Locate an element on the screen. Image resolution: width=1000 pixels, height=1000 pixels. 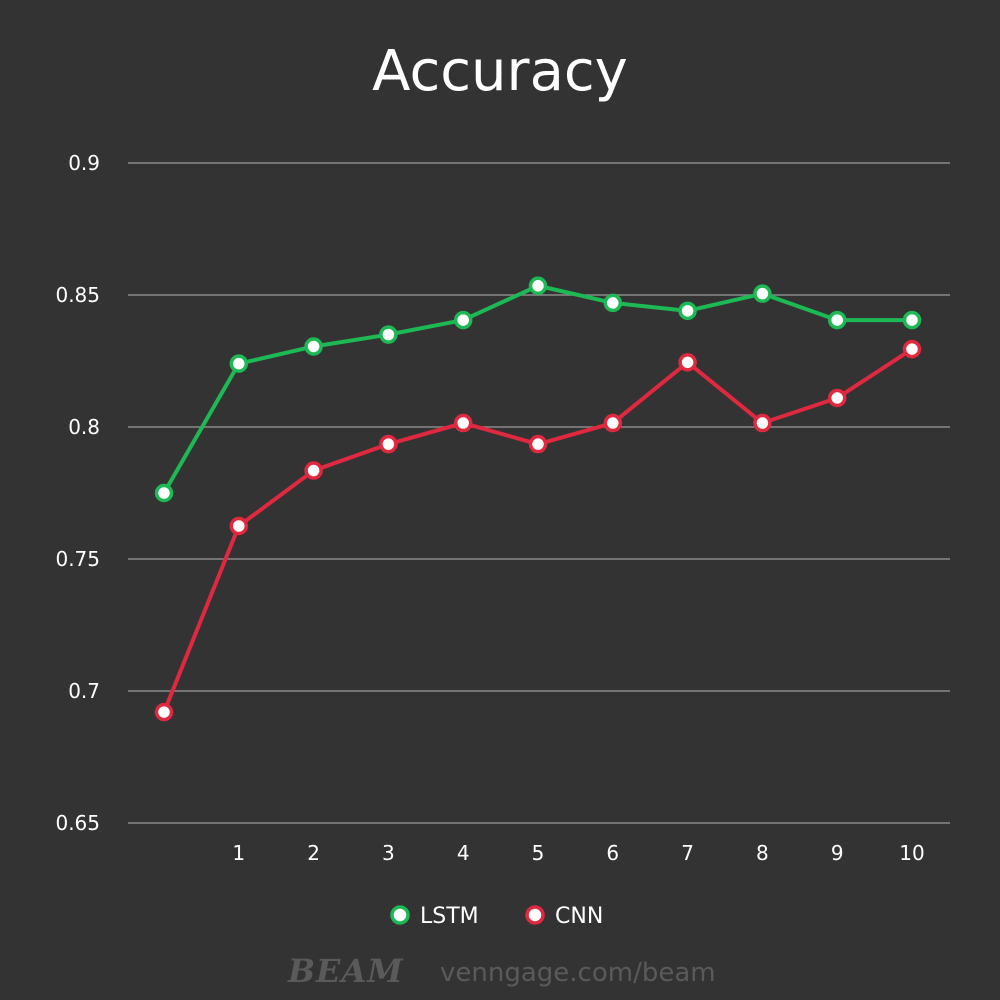
x-tick-label: 7 is located at coordinates (687, 853).